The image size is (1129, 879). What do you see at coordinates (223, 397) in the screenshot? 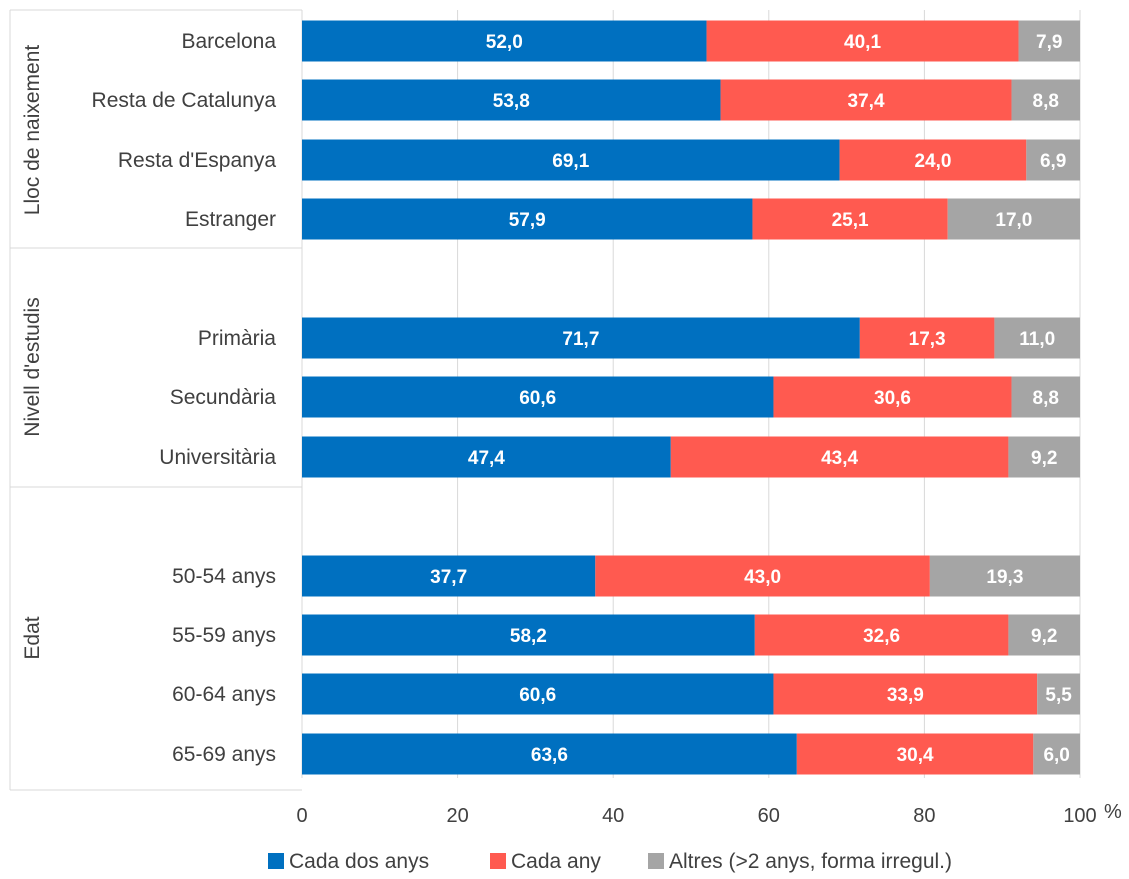
I see `category-label: Secundària` at bounding box center [223, 397].